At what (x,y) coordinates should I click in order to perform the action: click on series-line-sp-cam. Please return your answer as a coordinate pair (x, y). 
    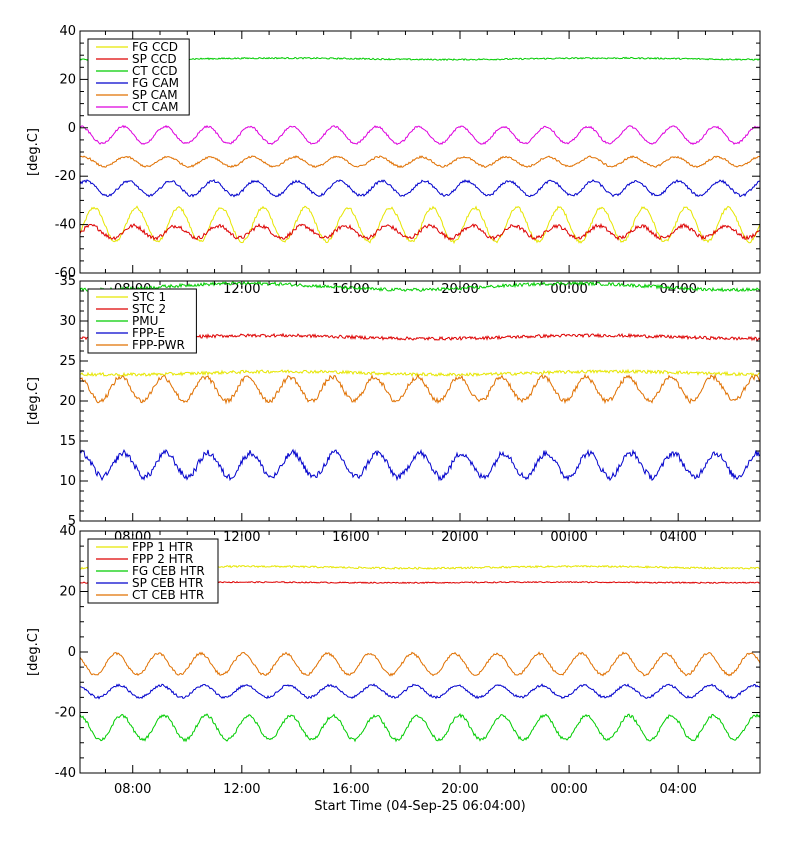
    Looking at the image, I should click on (420, 162).